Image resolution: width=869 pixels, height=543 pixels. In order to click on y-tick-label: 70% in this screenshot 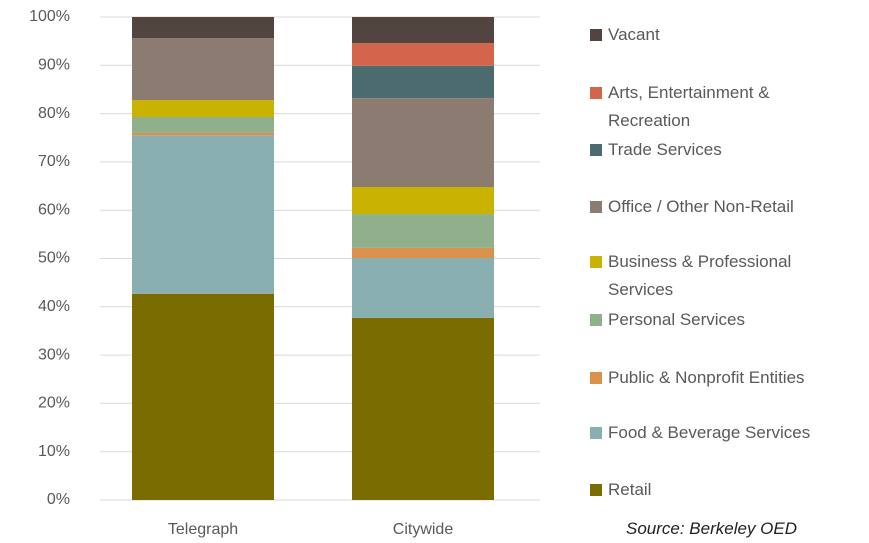, I will do `click(54, 161)`.